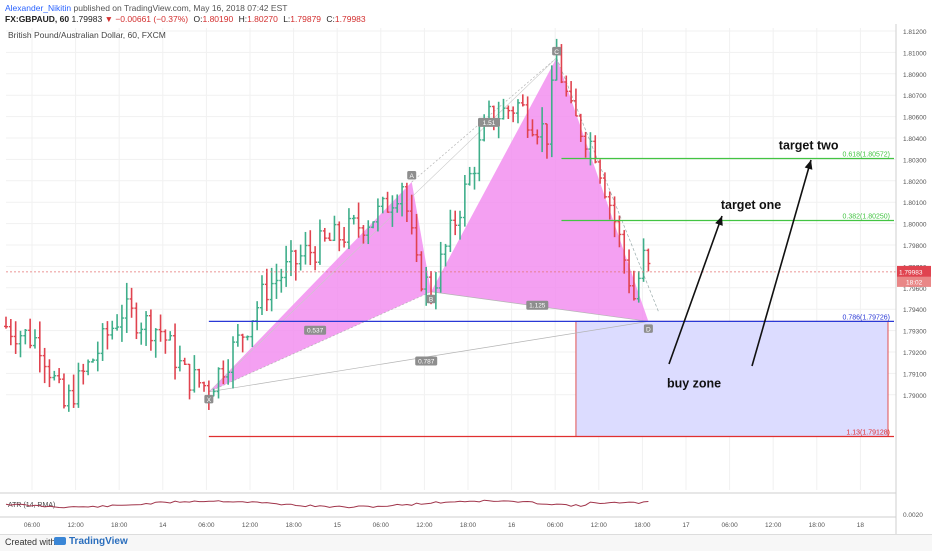 The width and height of the screenshot is (932, 551). Describe the element at coordinates (915, 332) in the screenshot. I see `y-tick-label: 1.79300` at that location.